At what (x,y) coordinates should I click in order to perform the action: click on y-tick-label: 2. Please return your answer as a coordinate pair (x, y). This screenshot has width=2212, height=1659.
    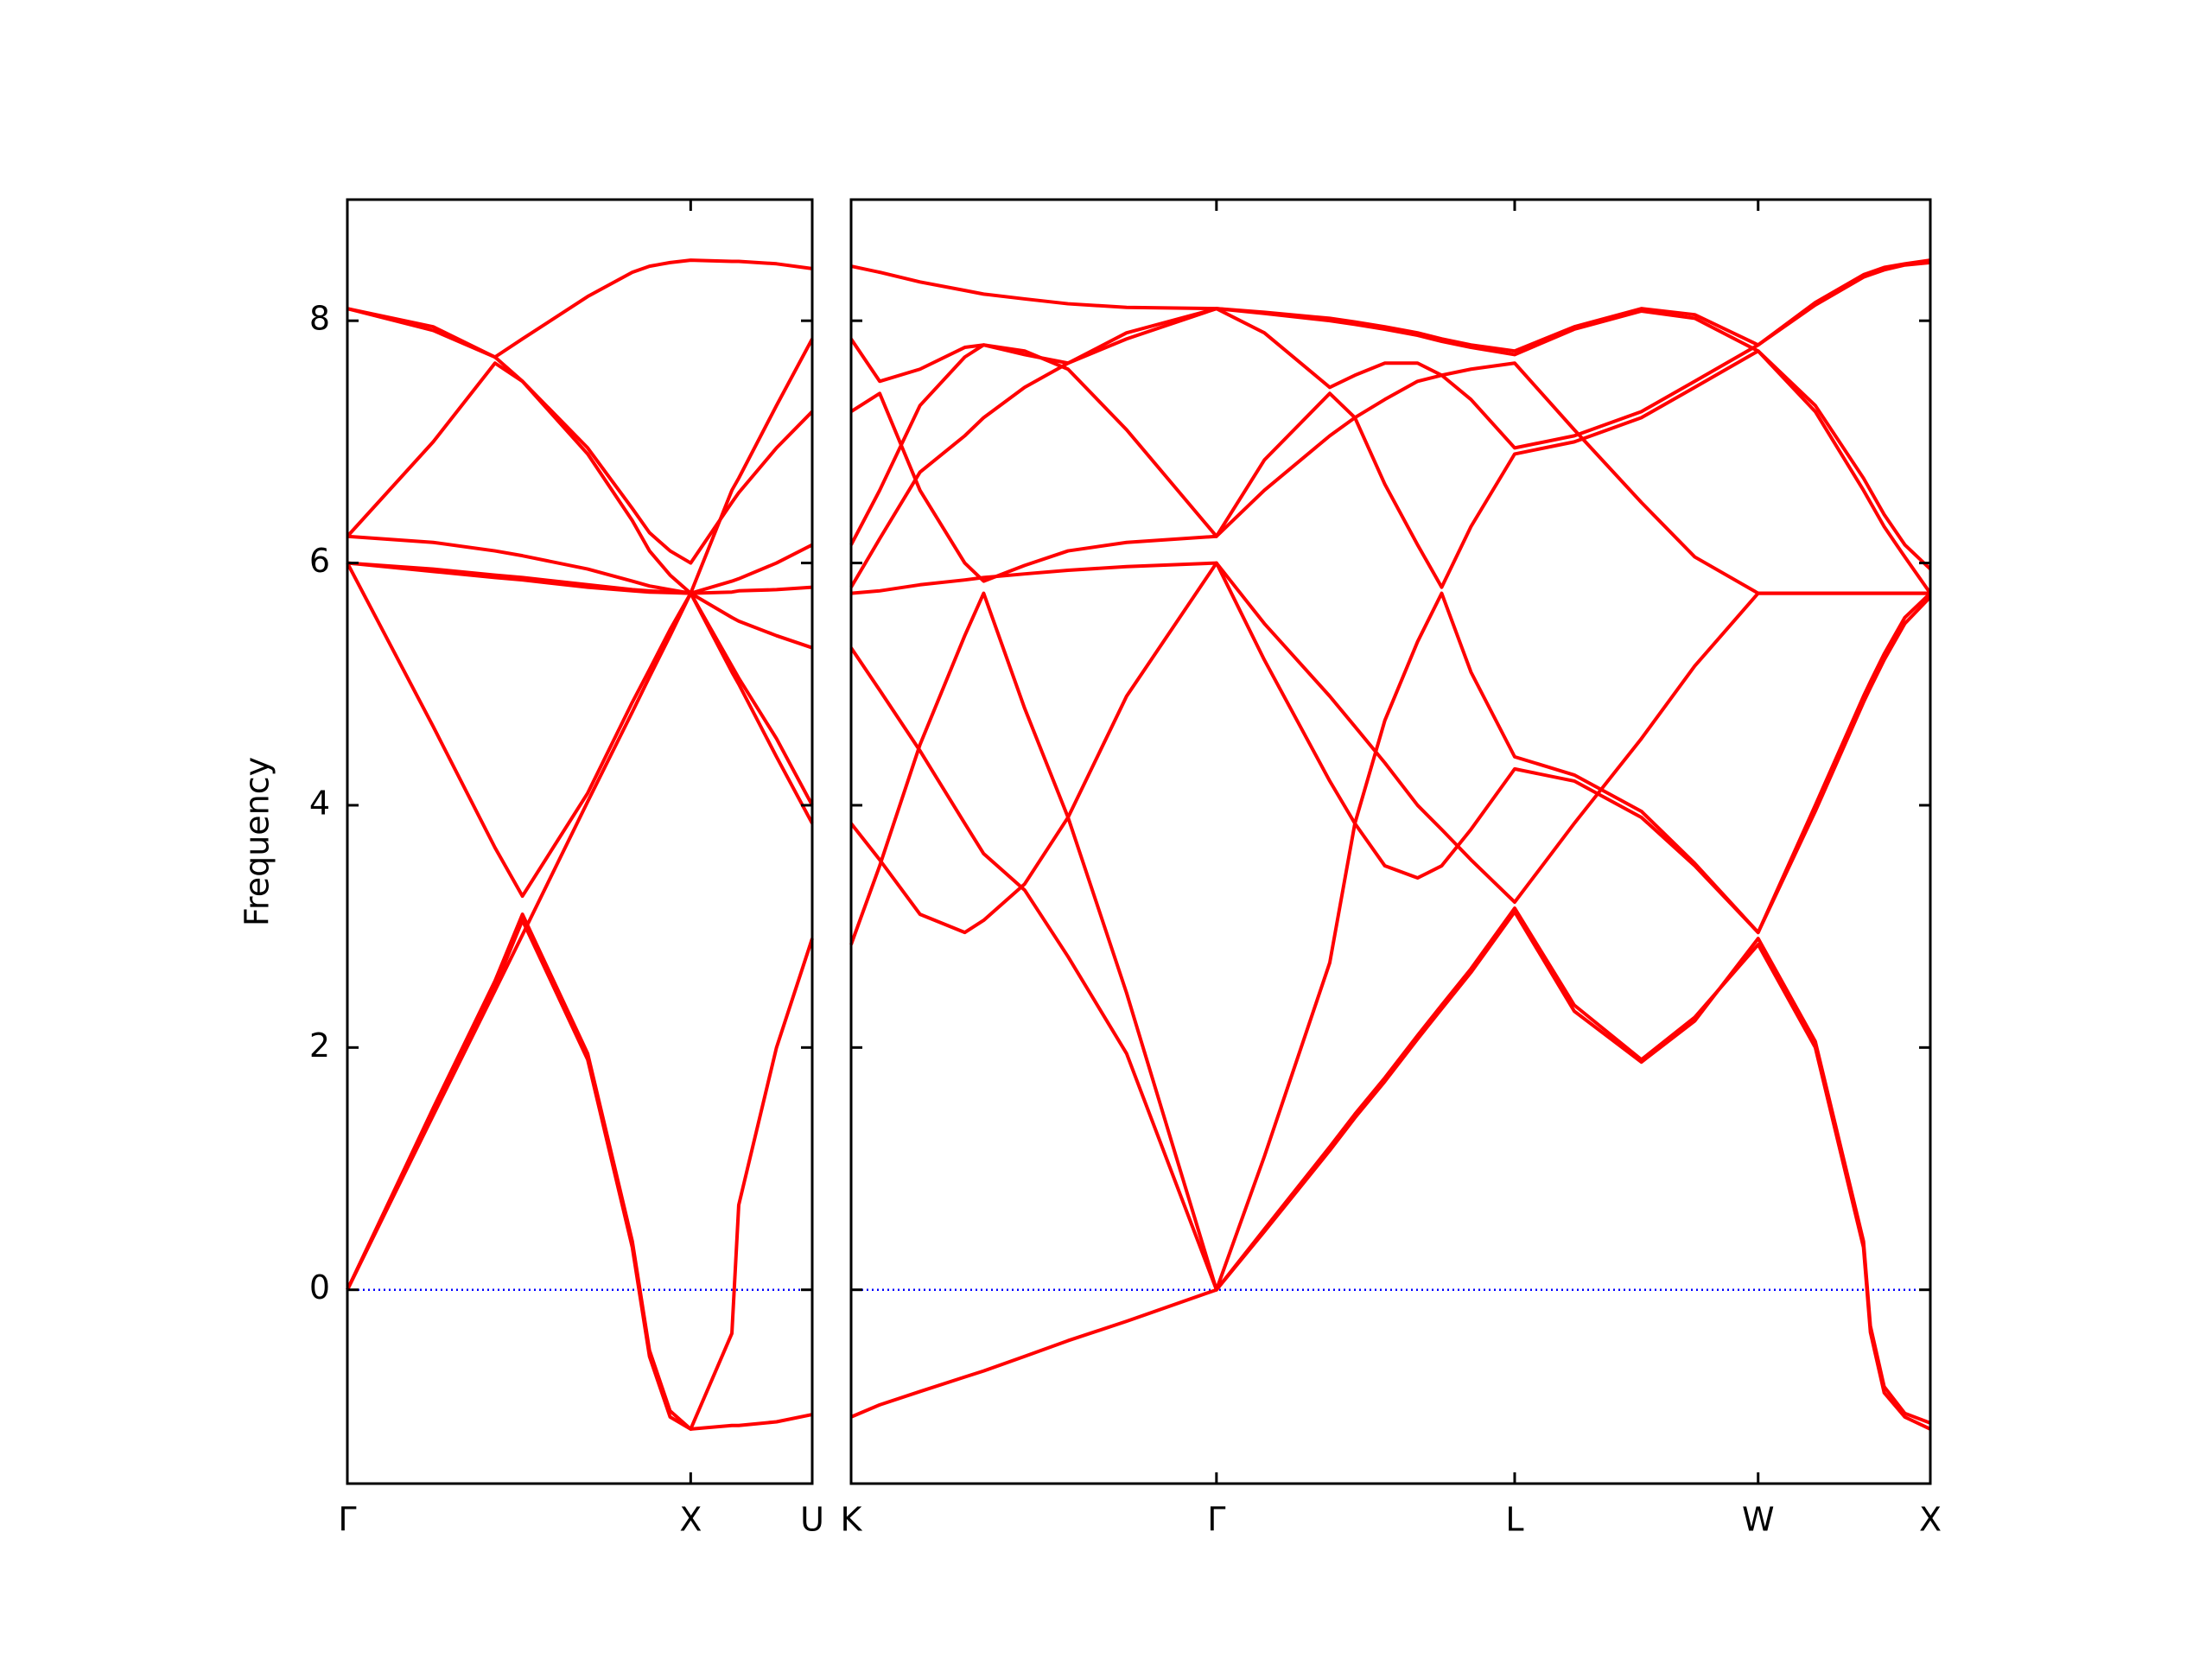
    Looking at the image, I should click on (319, 1046).